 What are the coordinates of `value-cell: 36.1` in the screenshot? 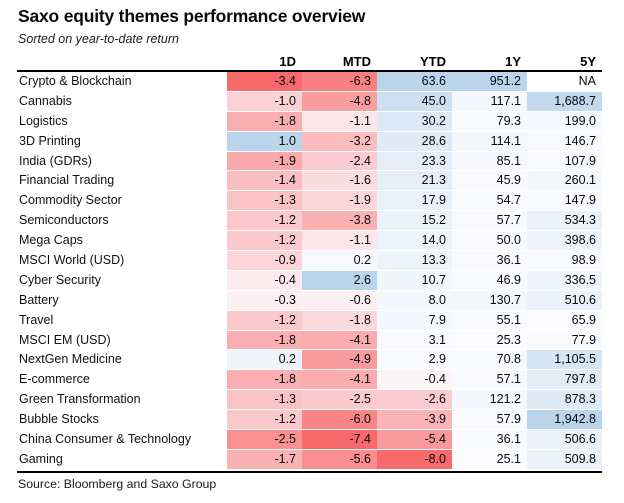 It's located at (489, 440).